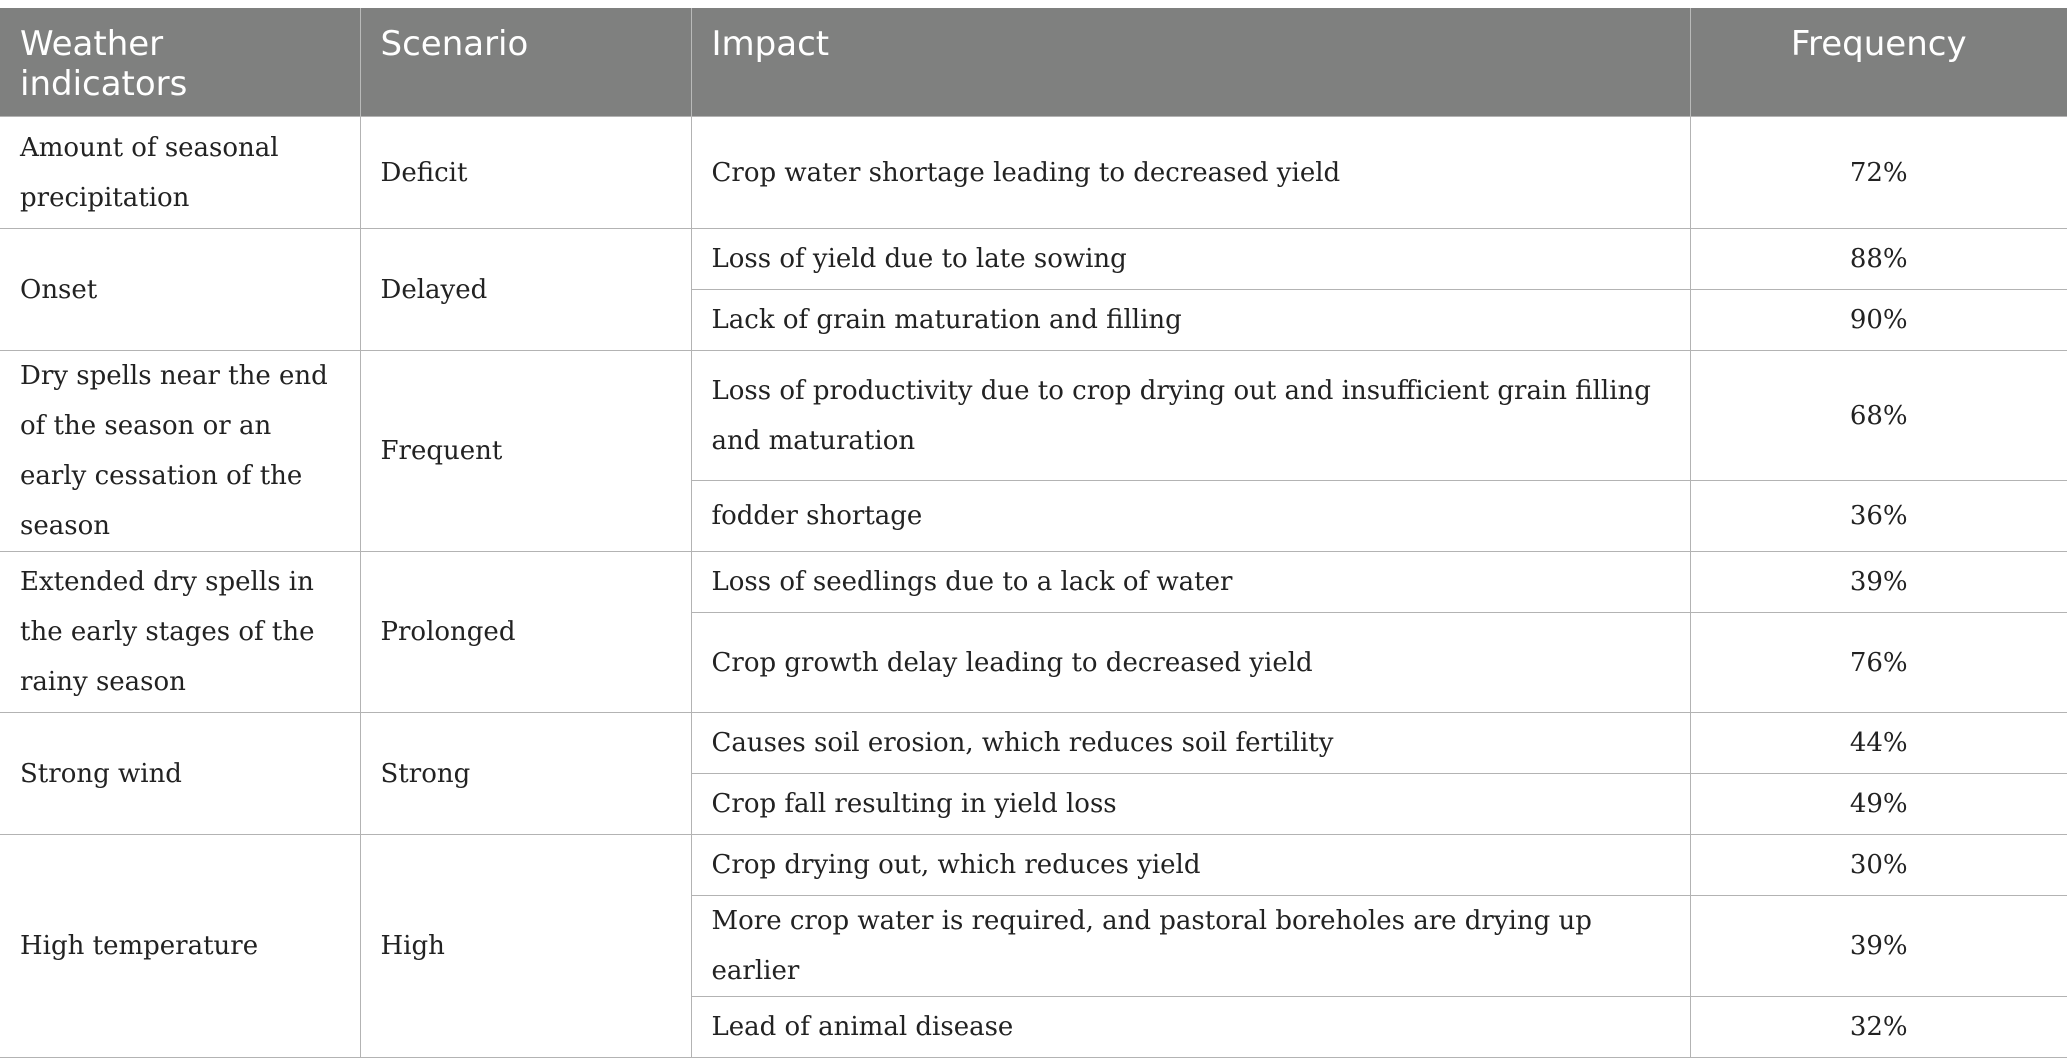 The height and width of the screenshot is (1058, 2067). What do you see at coordinates (180, 62) in the screenshot?
I see `header-weather-indicators: Weather indicators` at bounding box center [180, 62].